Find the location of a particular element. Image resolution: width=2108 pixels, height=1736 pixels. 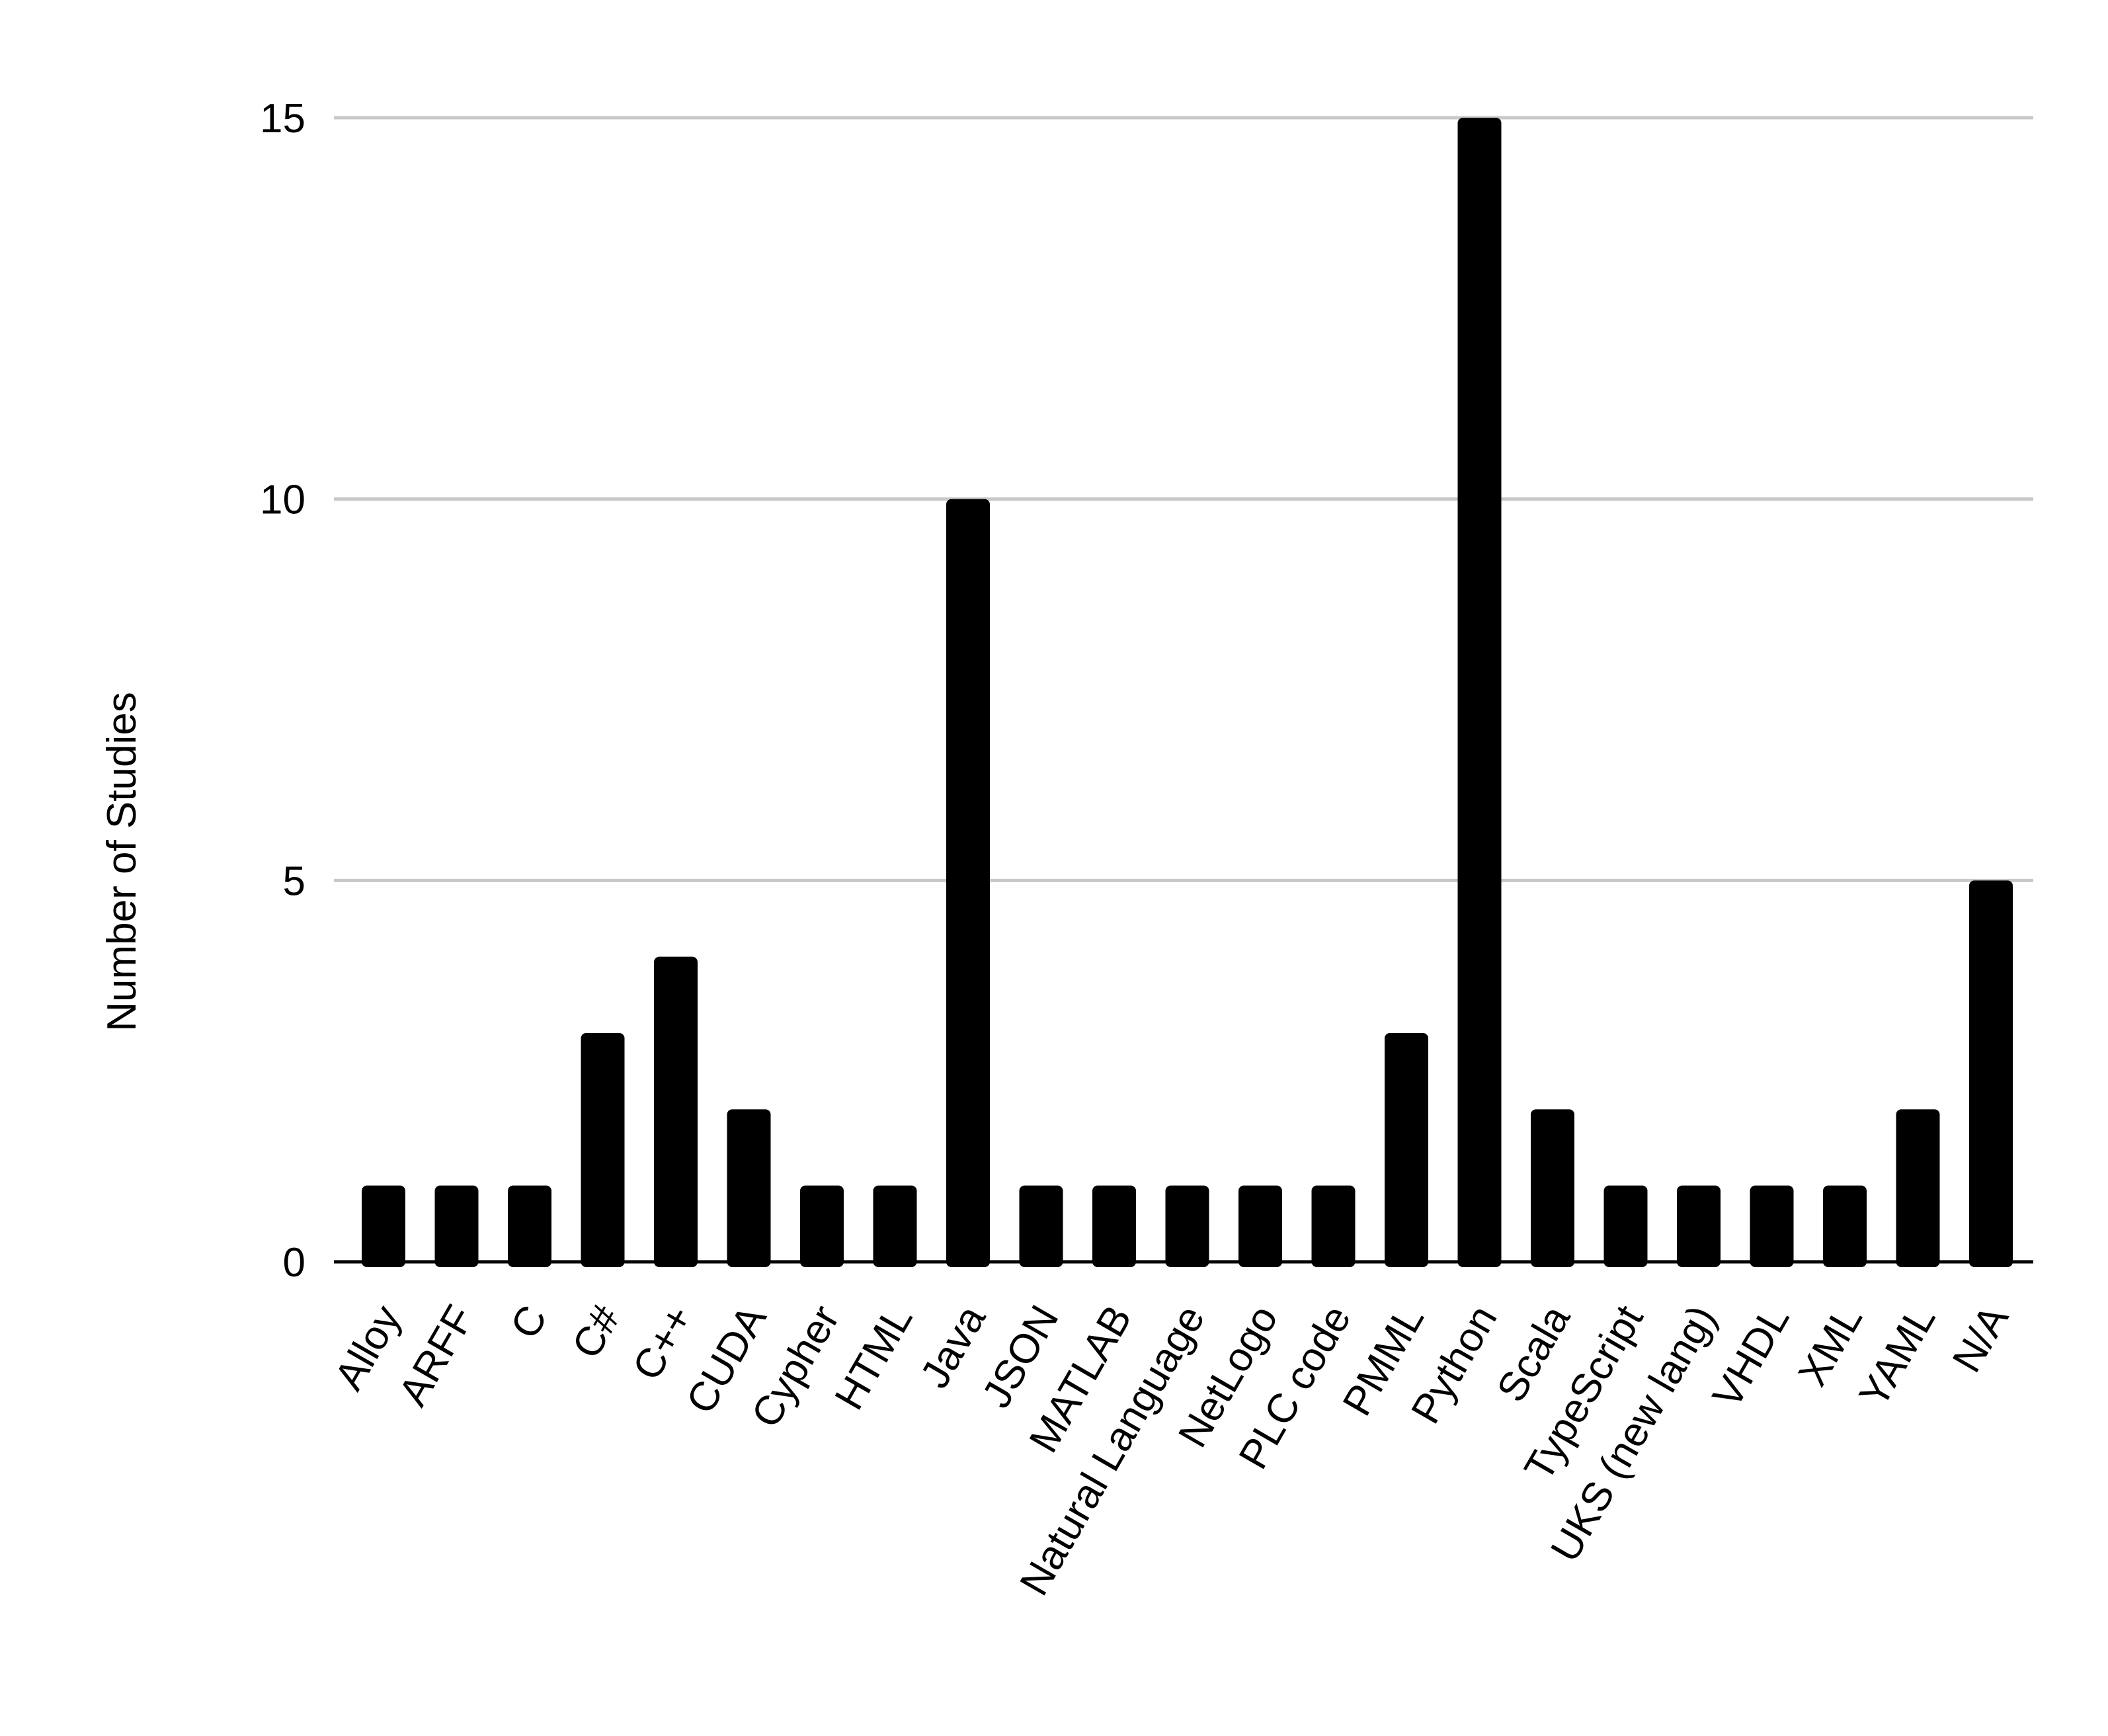

y-tick-label: 0 is located at coordinates (294, 1263).